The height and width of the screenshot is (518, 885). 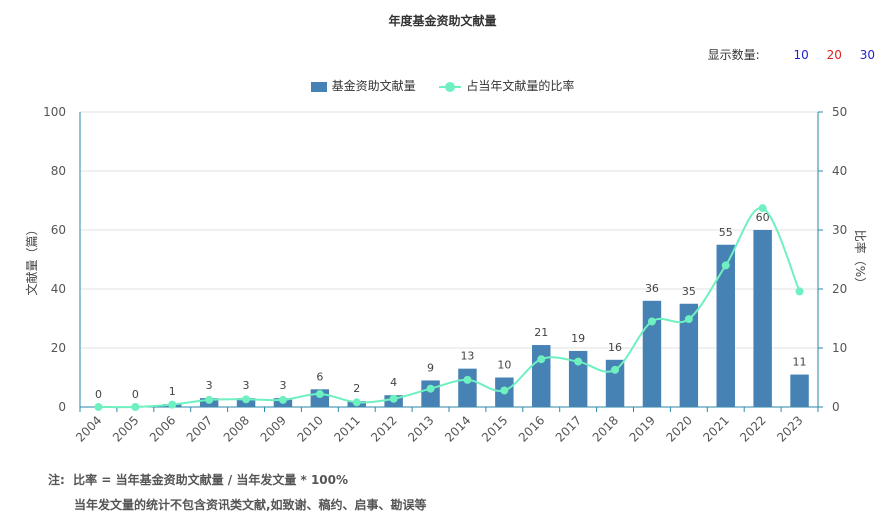 I want to click on y-tick-label: 20, so click(x=58, y=348).